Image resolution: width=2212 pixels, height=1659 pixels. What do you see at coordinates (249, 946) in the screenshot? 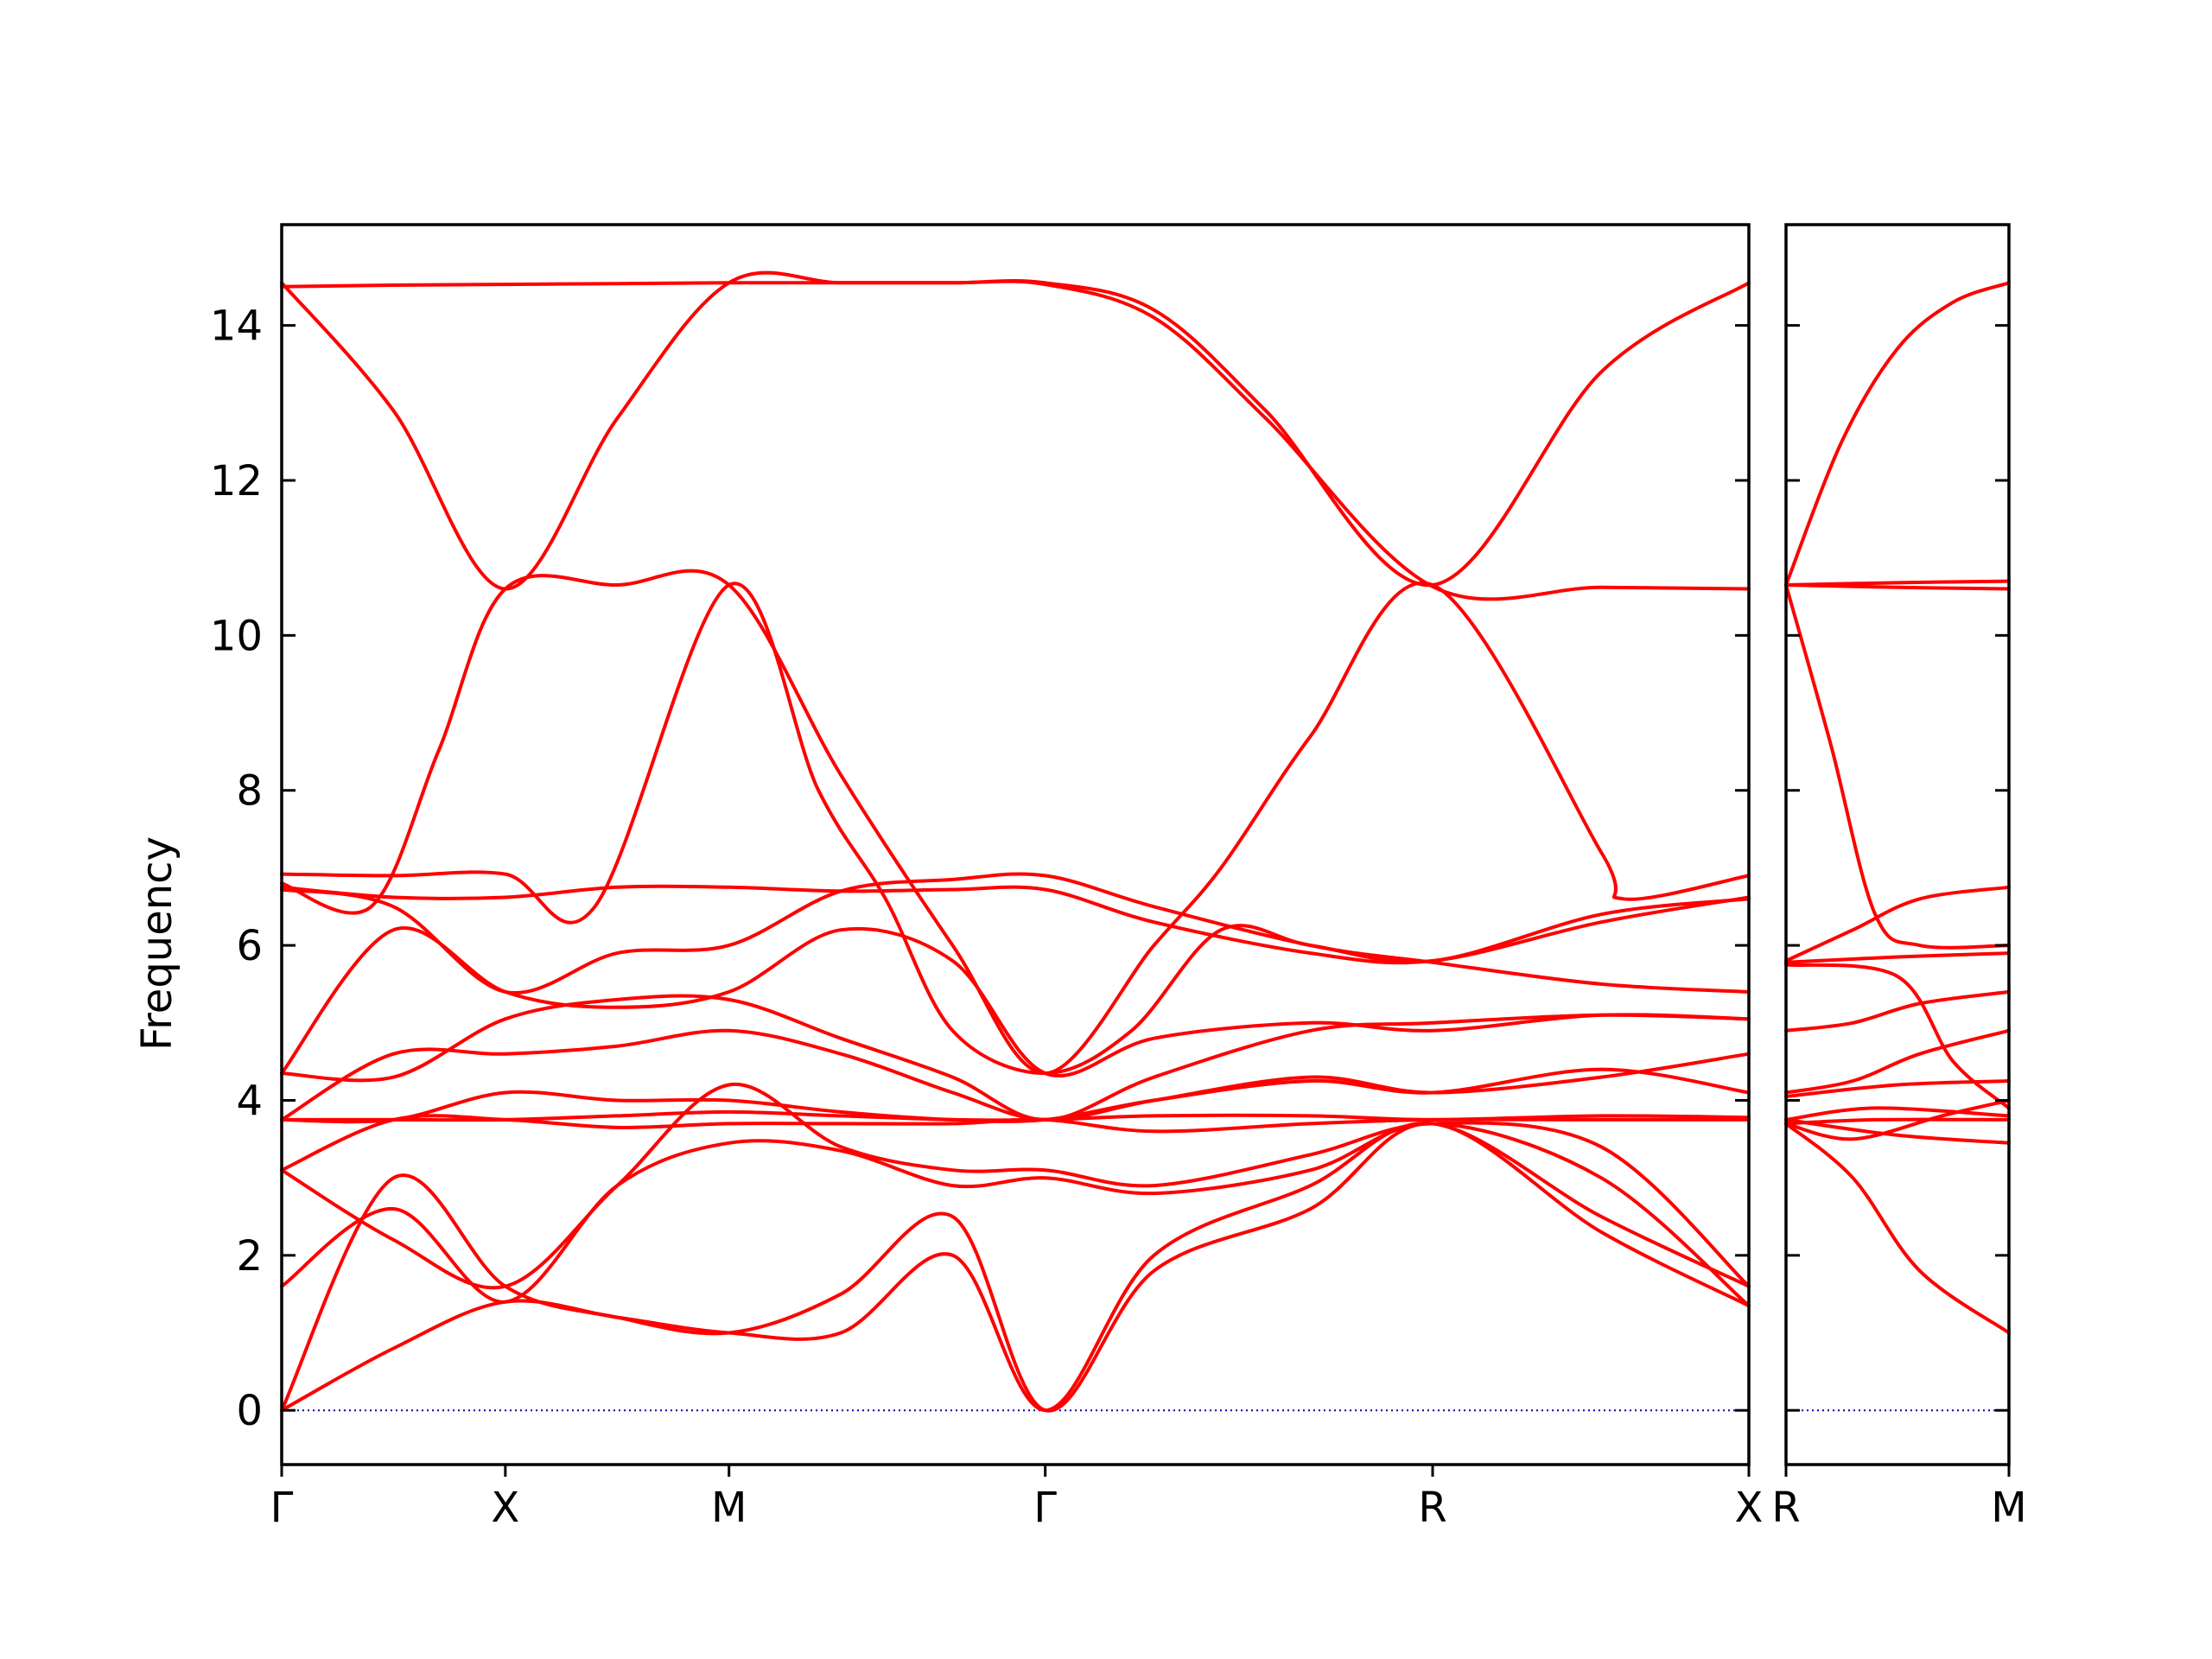
I see `y-tick-label: 6` at bounding box center [249, 946].